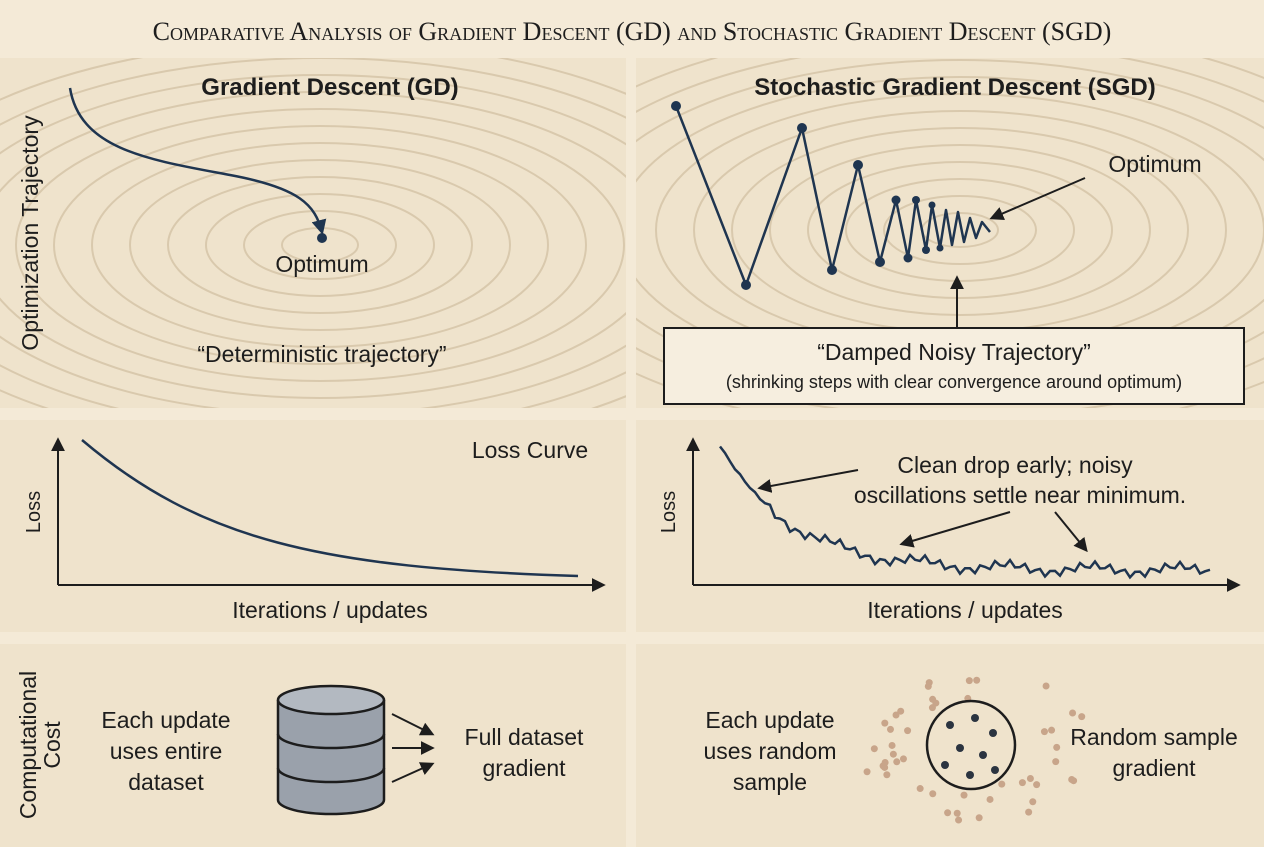 This screenshot has height=847, width=1264. I want to click on row-label: Computational, so click(28, 745).